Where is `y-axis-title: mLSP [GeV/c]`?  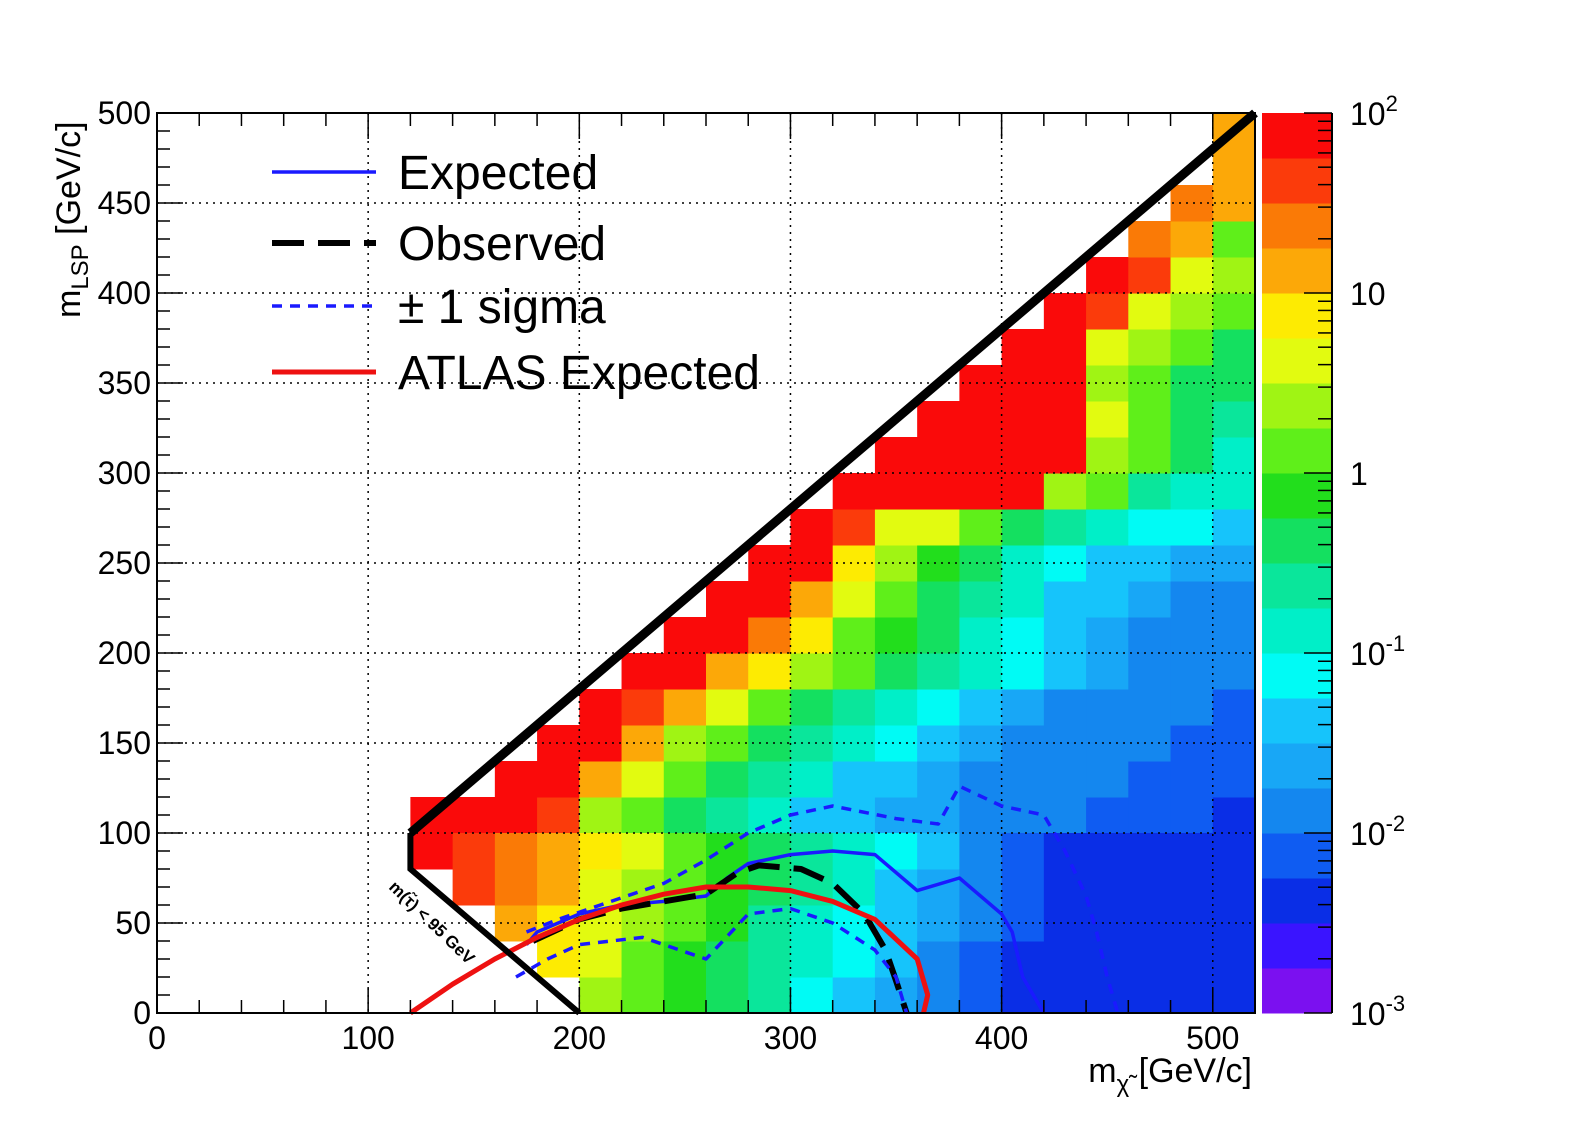
y-axis-title: mLSP [GeV/c] is located at coordinates (72, 219).